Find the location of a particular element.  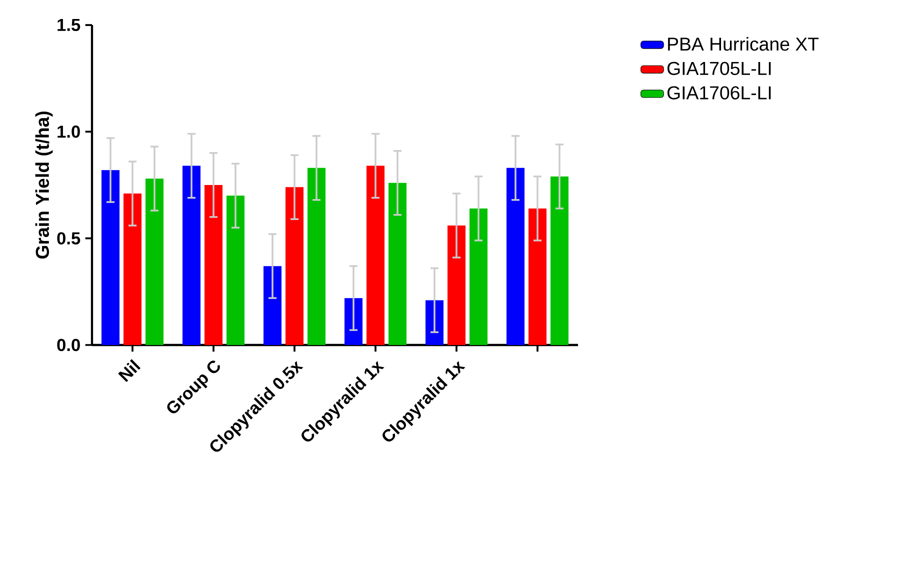

legend-label: GIA1706L-LI is located at coordinates (719, 93).